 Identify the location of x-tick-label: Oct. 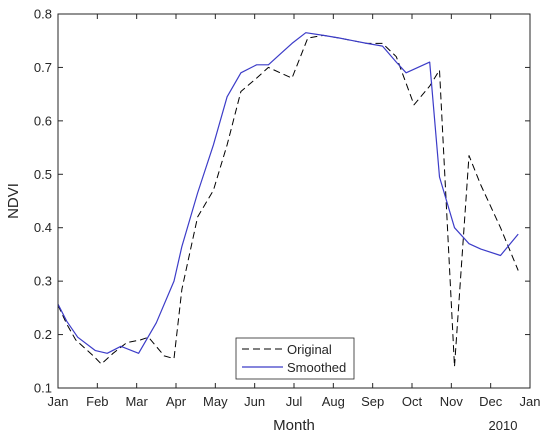
(412, 401).